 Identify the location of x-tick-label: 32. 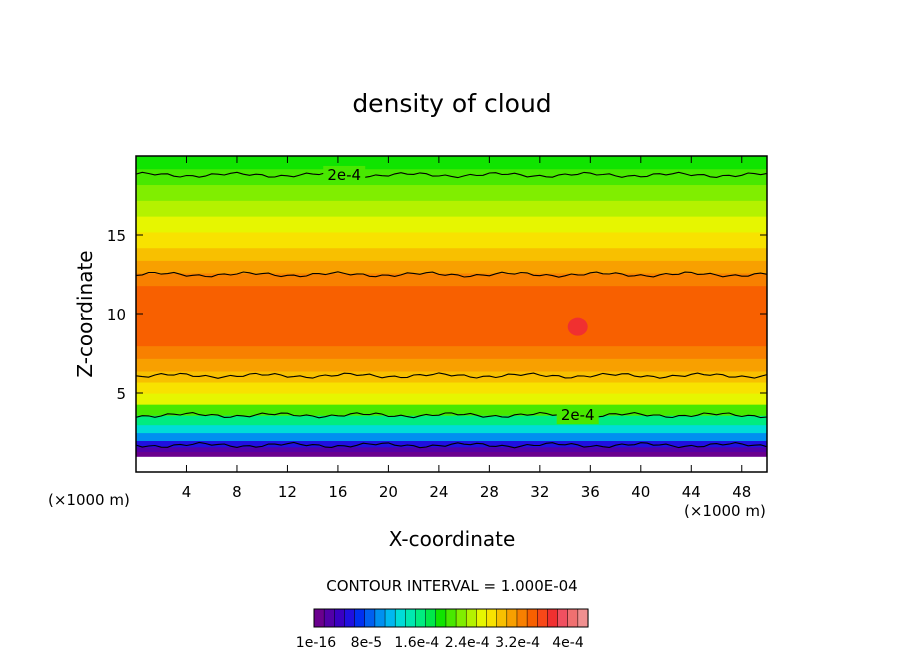
(539, 492).